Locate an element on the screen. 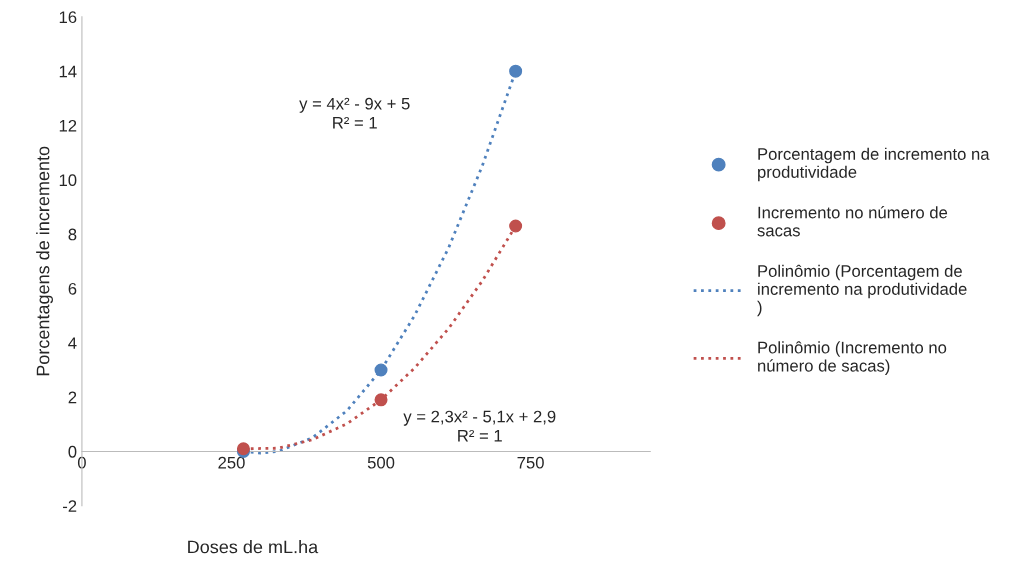 The image size is (1024, 562). y-tick-label: 10 is located at coordinates (68, 180).